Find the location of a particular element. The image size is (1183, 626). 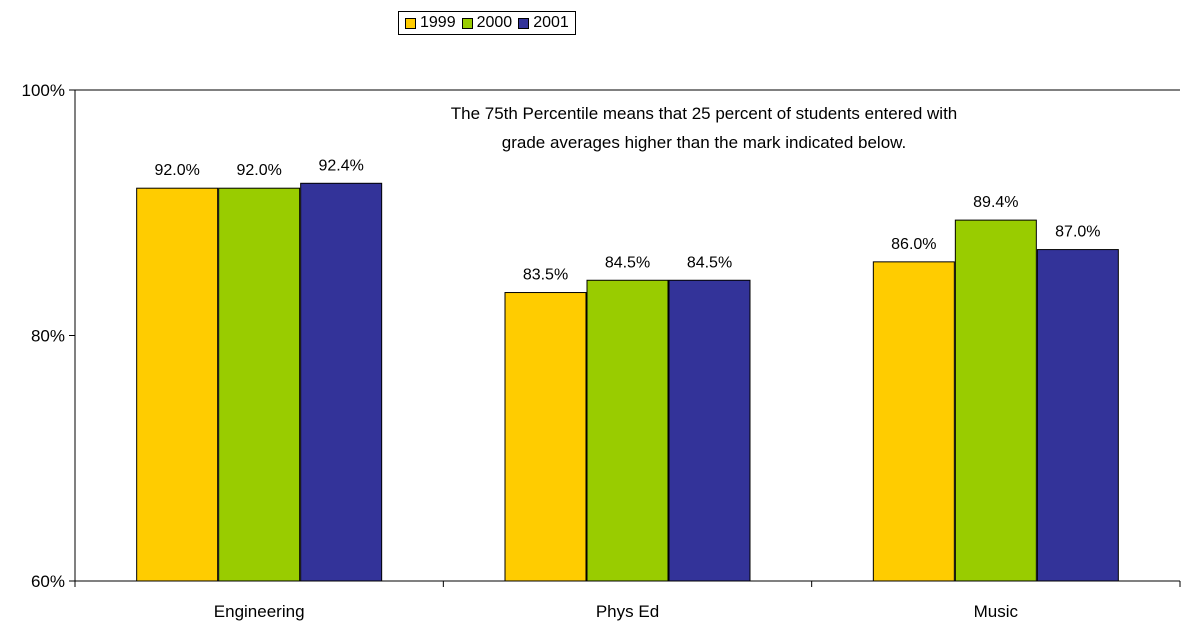

legend-item-2000: 2000 is located at coordinates (487, 23).